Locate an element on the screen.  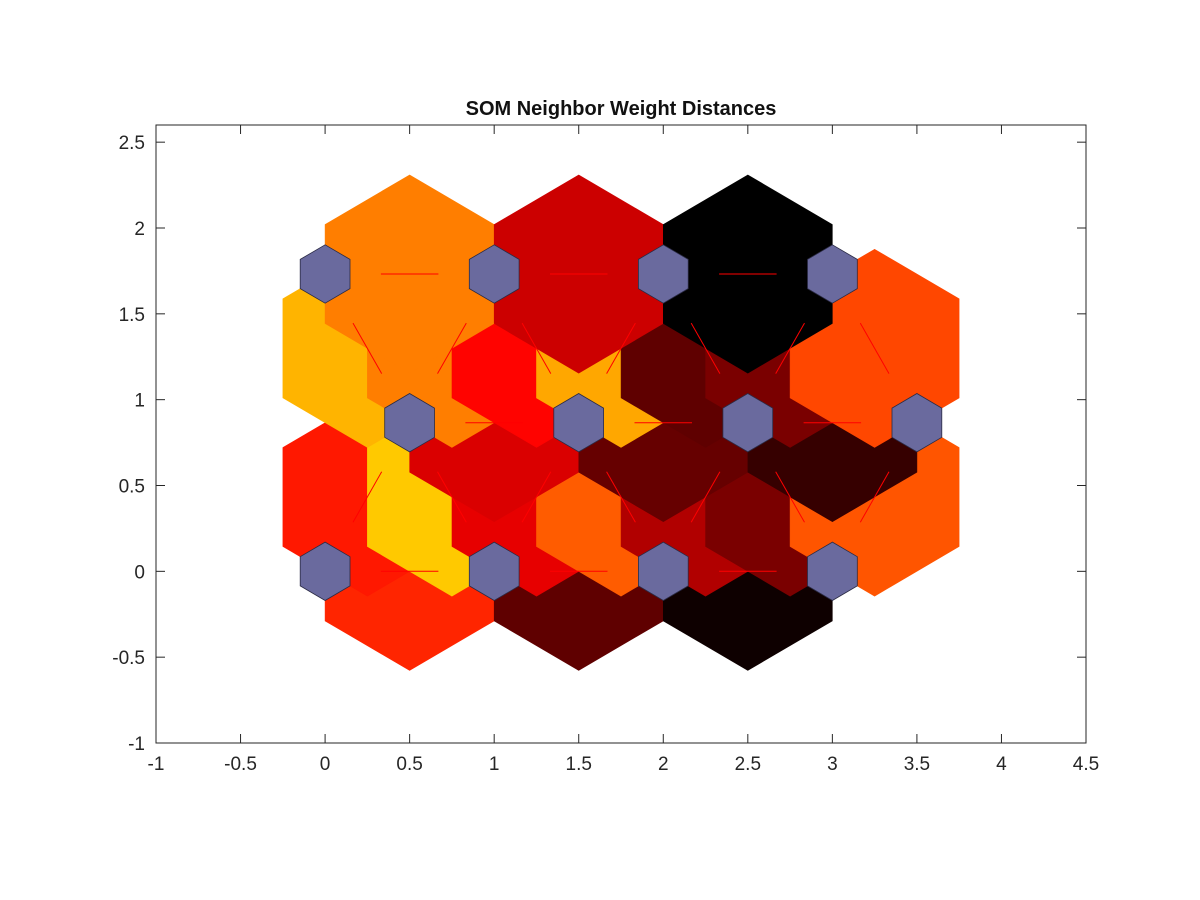
y-tick-label: 1.5 is located at coordinates (132, 315).